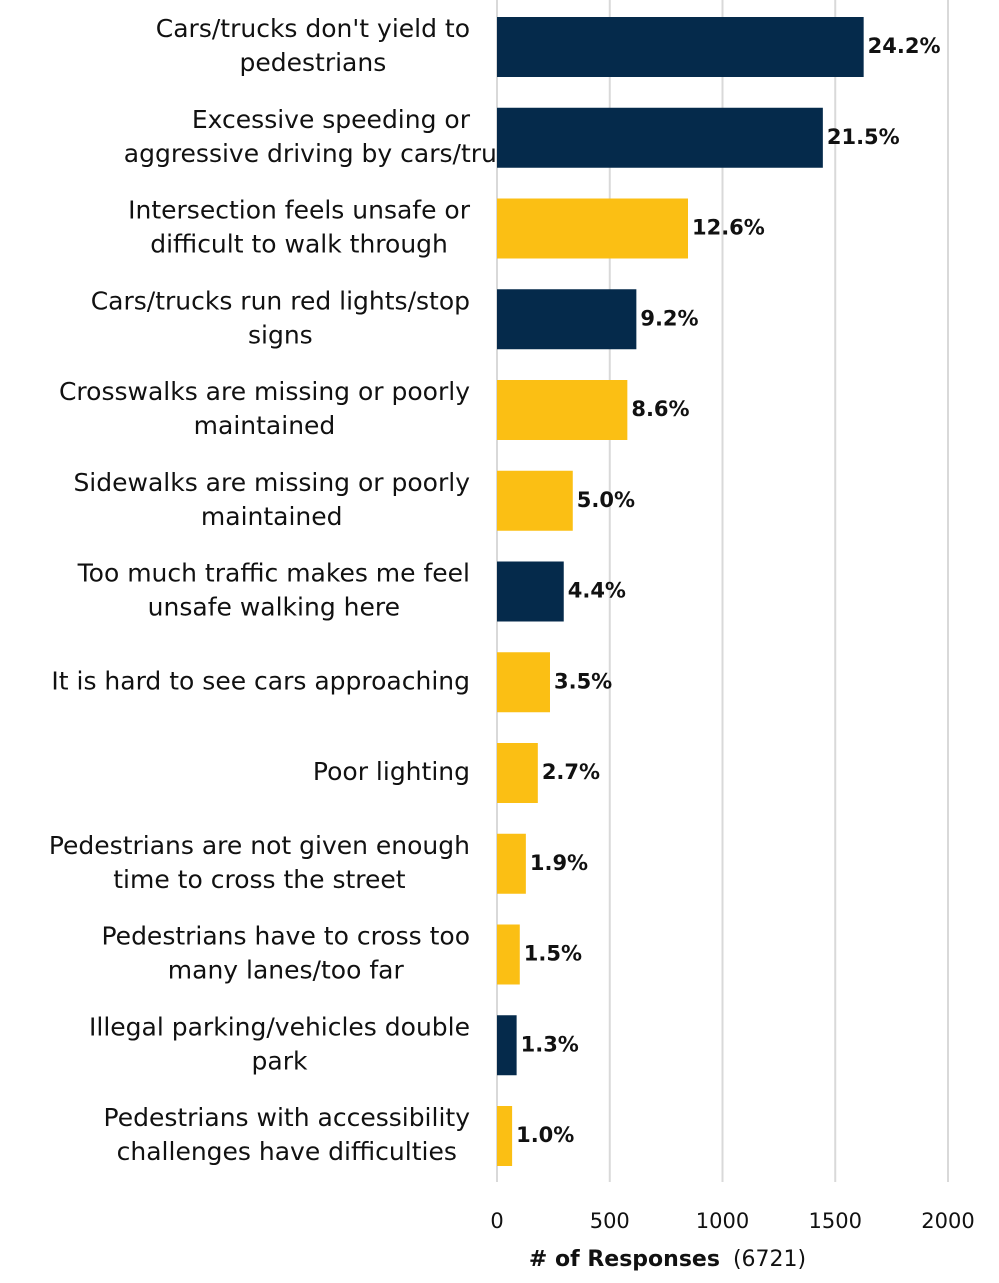  I want to click on x-tick-label: 1000, so click(722, 1221).